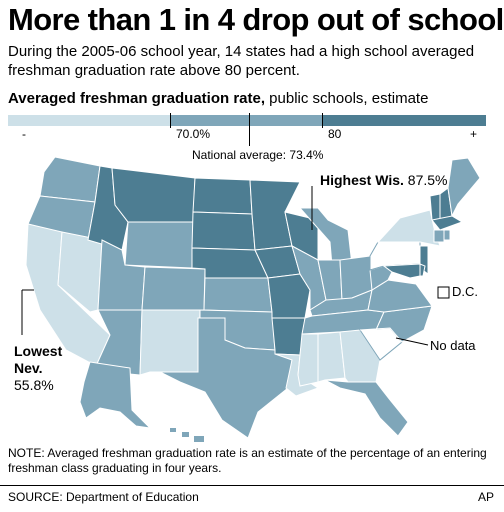  Describe the element at coordinates (70, 179) in the screenshot. I see `state-wa` at that location.